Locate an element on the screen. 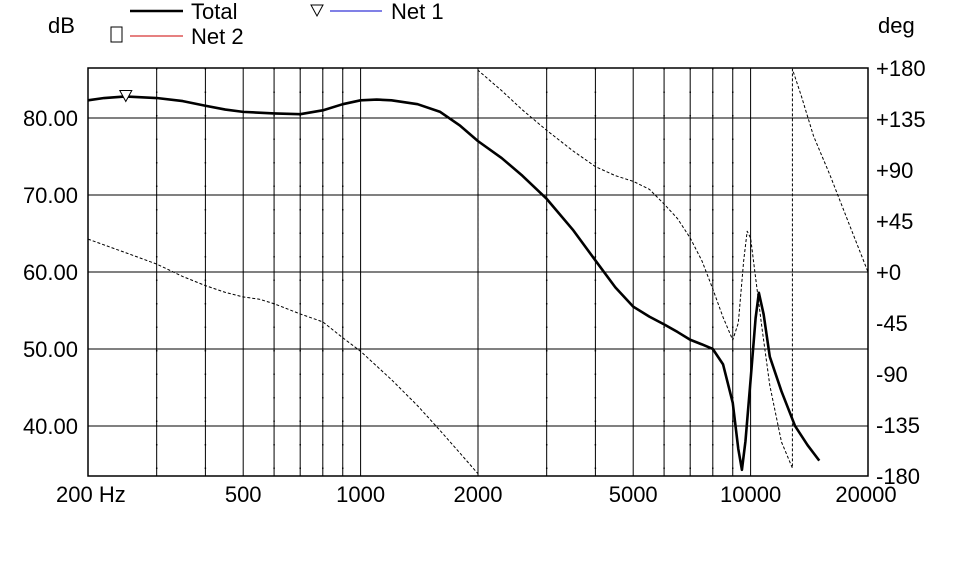 The image size is (955, 564). legend-net2-marker is located at coordinates (116, 34).